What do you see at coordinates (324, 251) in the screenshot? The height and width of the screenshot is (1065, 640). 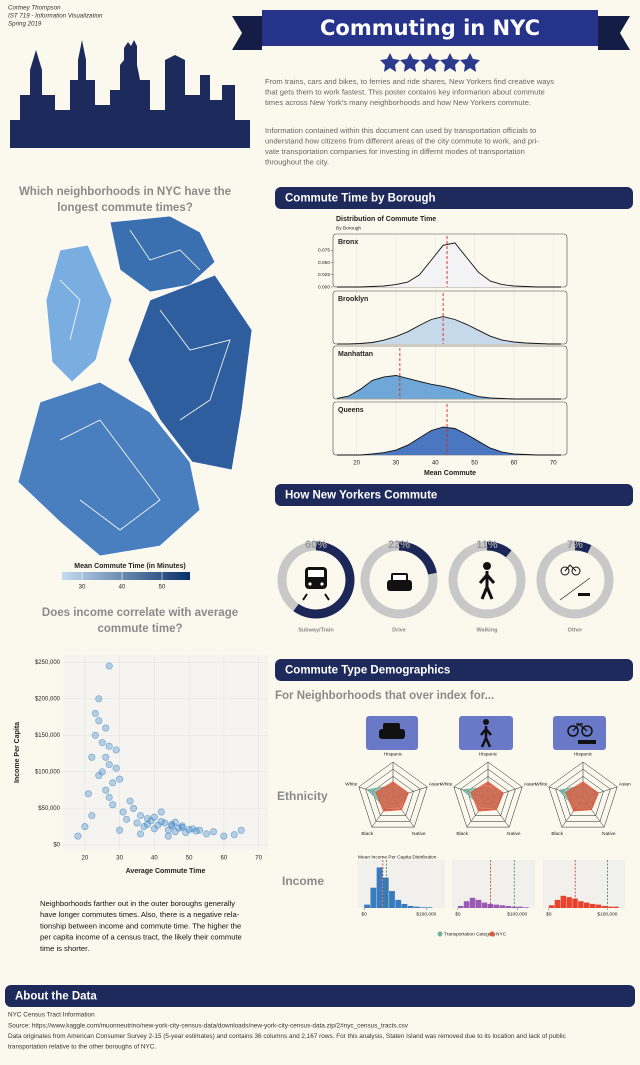 I see `y-tick-label: 0.075` at bounding box center [324, 251].